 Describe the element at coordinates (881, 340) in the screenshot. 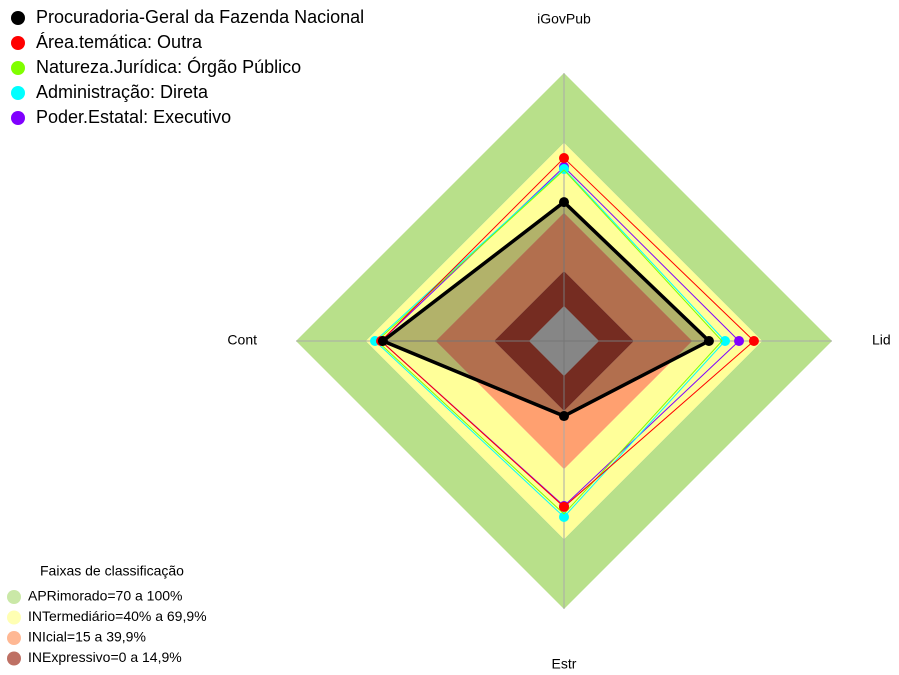

I see `axis-label: Lid` at that location.